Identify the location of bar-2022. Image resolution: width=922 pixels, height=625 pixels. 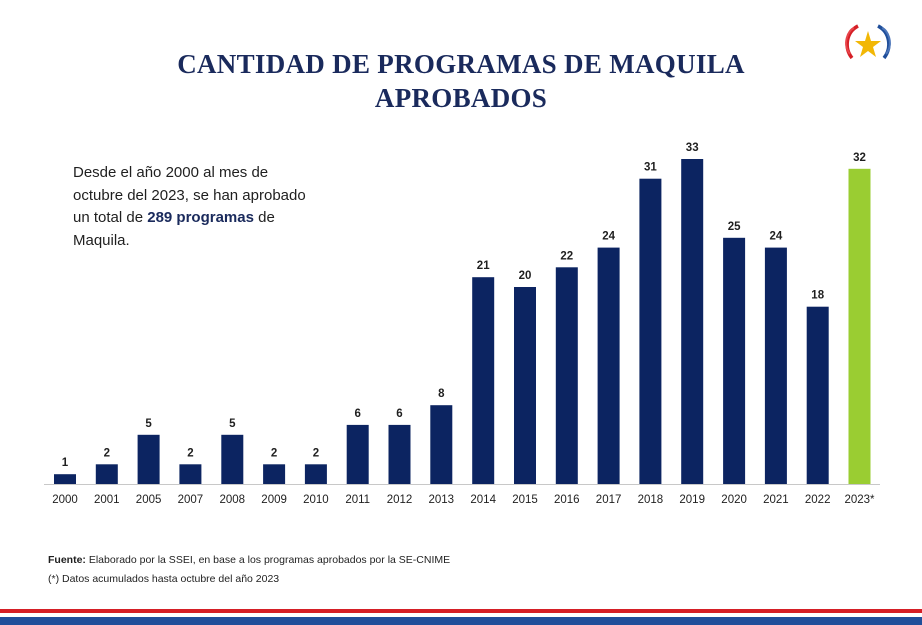
(817, 395).